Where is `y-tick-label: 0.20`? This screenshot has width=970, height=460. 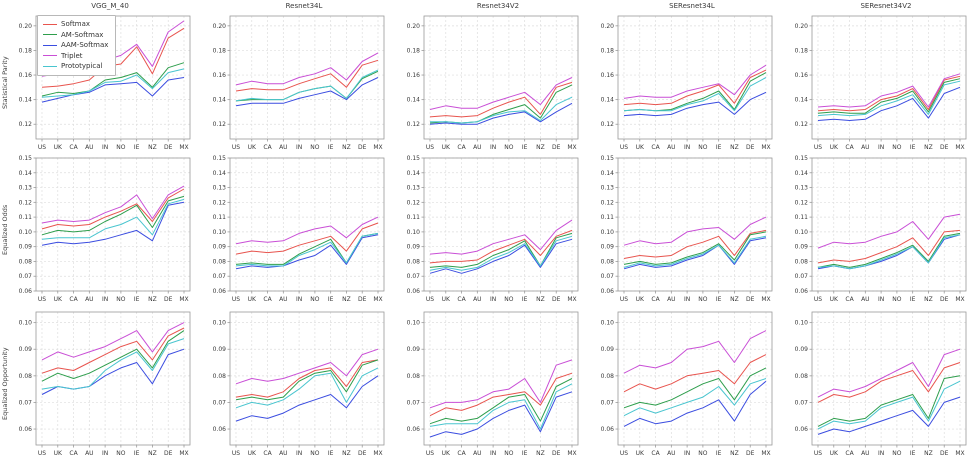 y-tick-label: 0.20 is located at coordinates (608, 26).